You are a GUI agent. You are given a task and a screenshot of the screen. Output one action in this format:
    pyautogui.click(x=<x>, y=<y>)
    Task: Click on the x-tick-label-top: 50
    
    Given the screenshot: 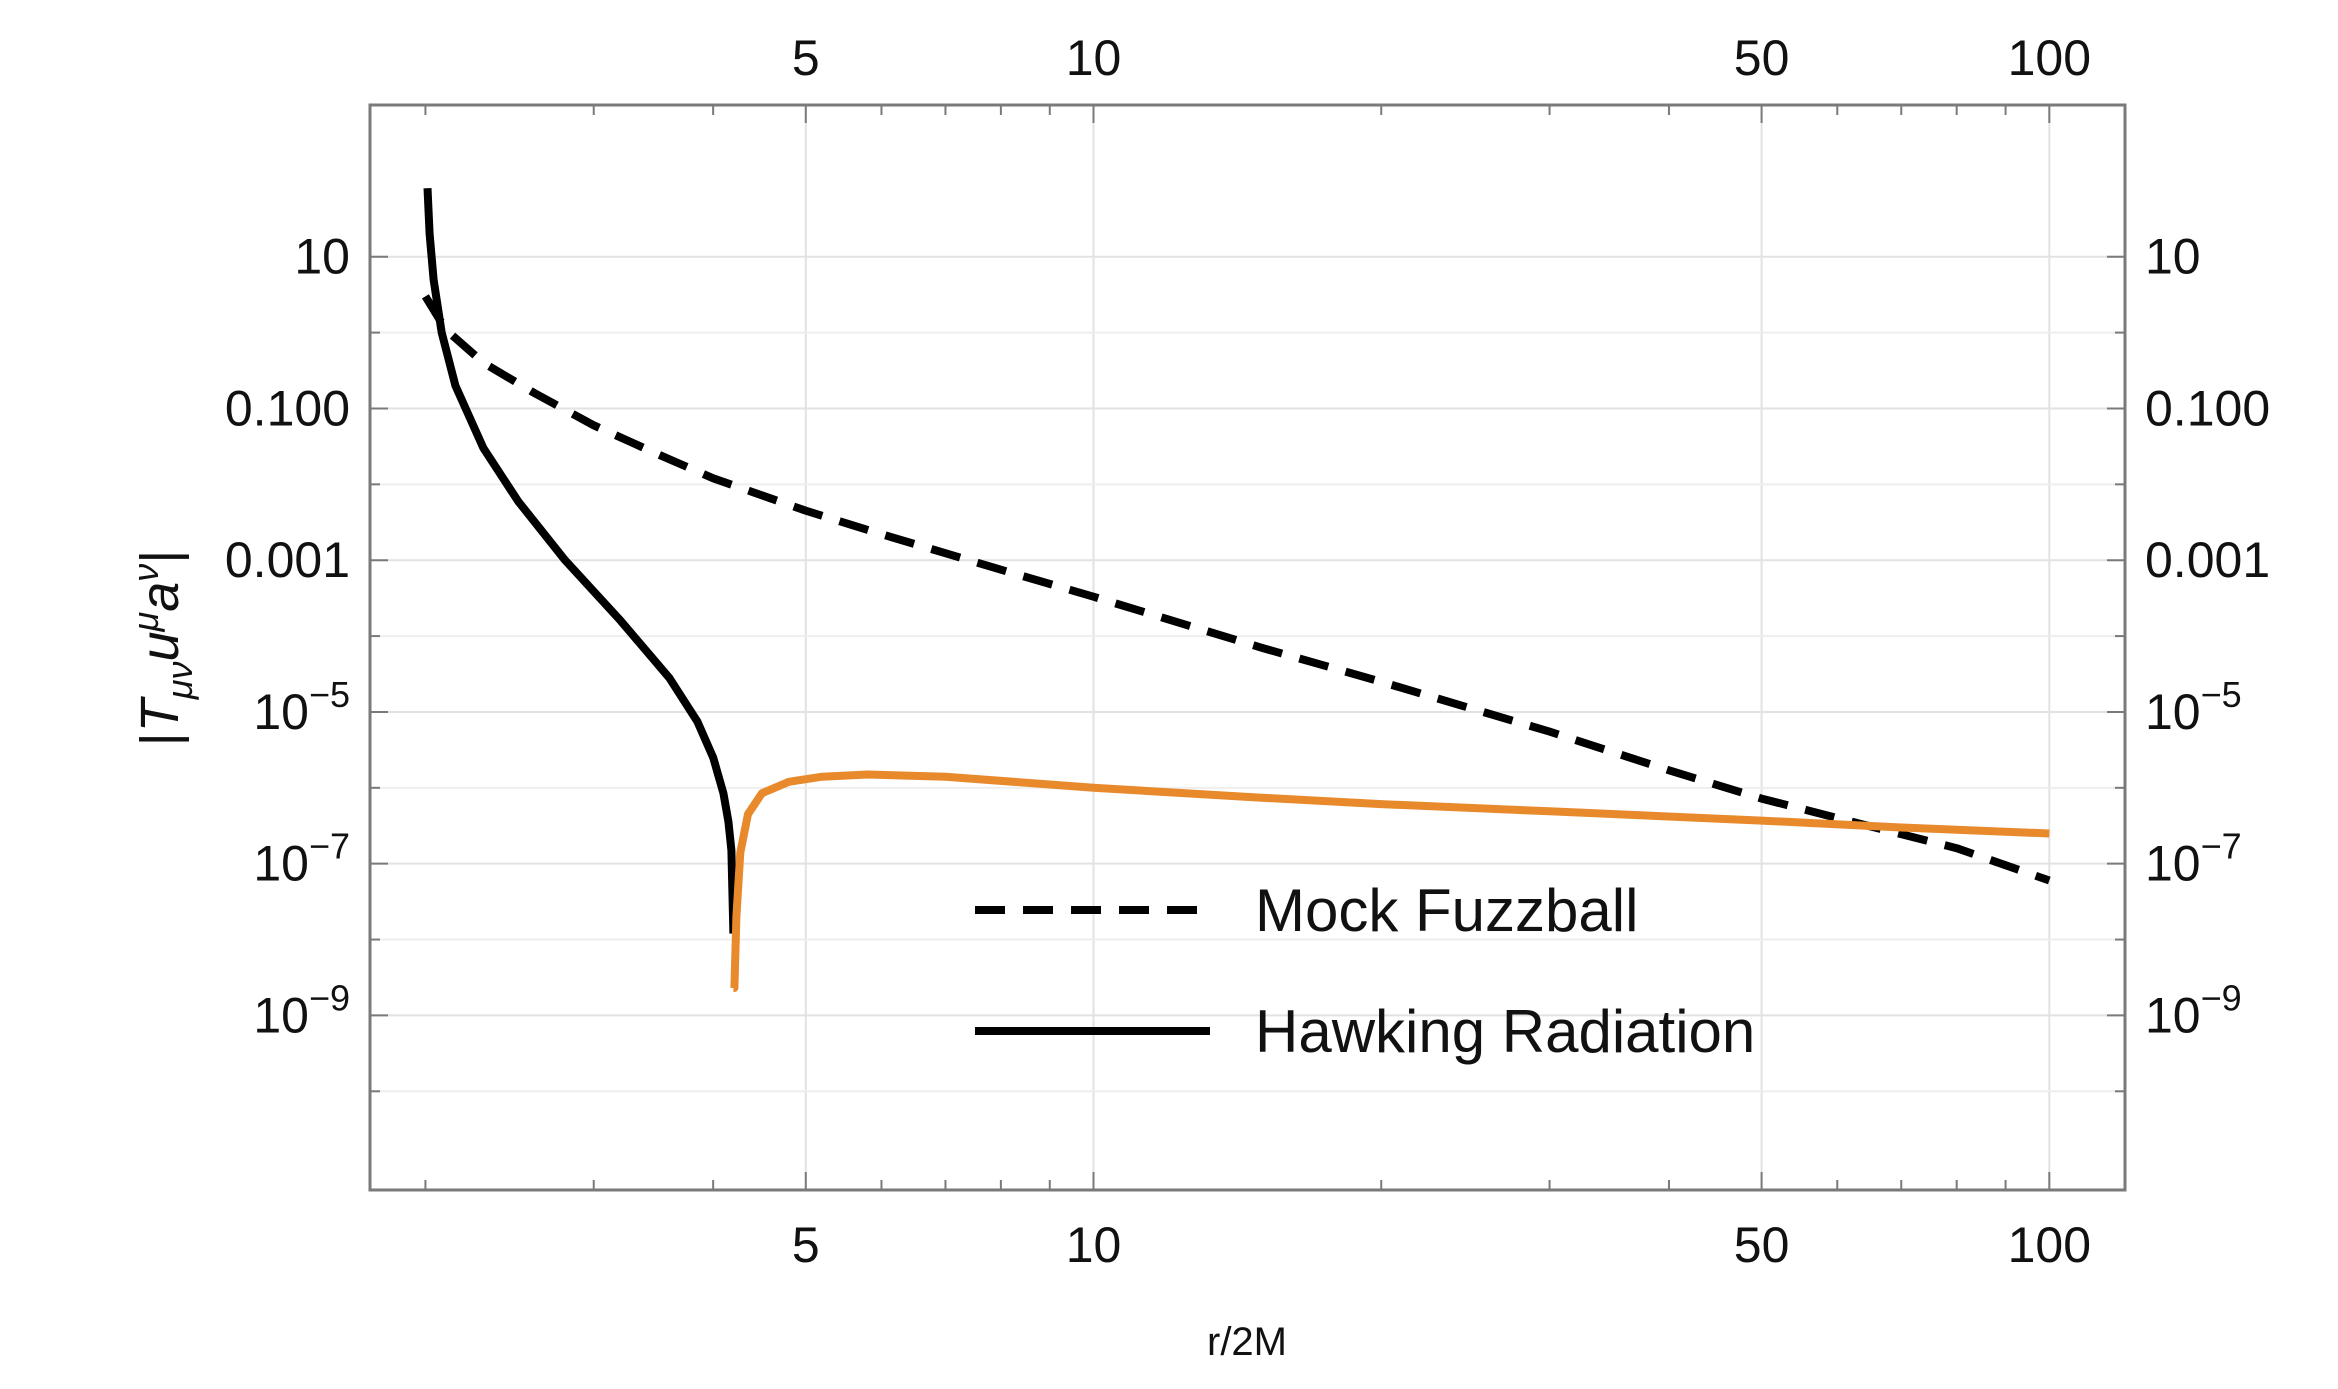 What is the action you would take?
    pyautogui.click(x=1762, y=58)
    